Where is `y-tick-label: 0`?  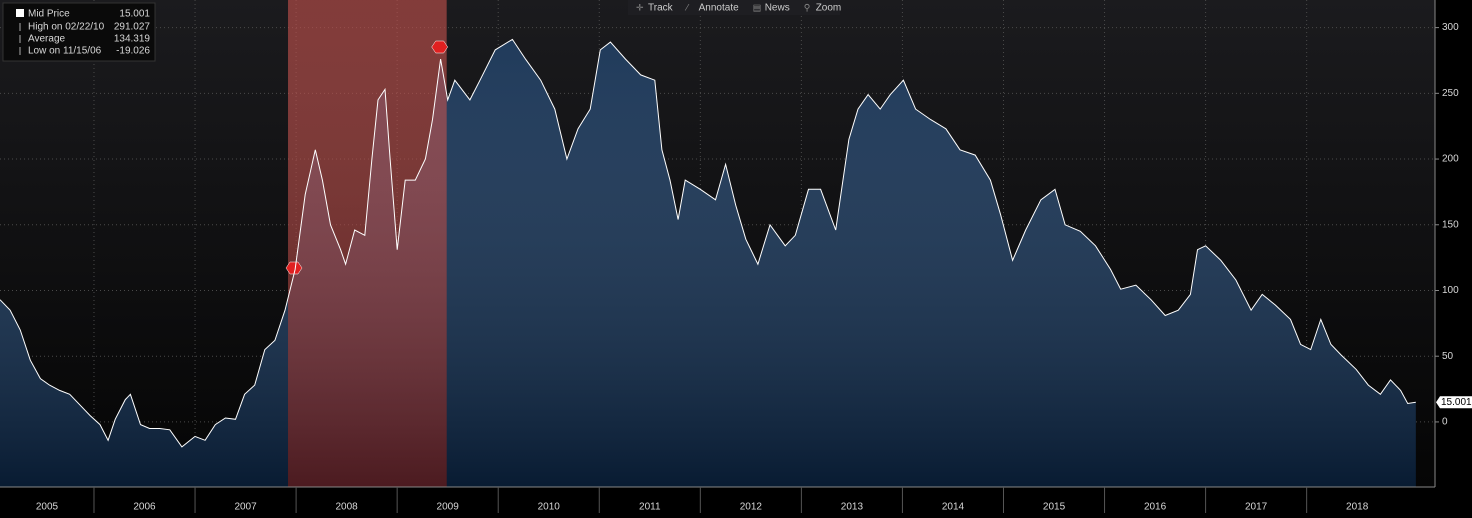 y-tick-label: 0 is located at coordinates (1445, 422).